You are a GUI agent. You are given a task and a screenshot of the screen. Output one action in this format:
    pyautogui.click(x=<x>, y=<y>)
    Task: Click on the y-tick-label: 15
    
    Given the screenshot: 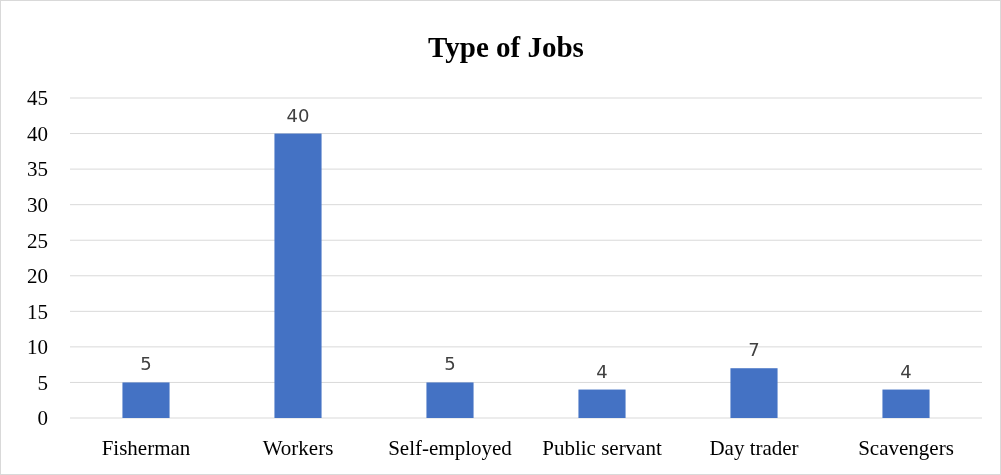 What is the action you would take?
    pyautogui.click(x=37, y=311)
    